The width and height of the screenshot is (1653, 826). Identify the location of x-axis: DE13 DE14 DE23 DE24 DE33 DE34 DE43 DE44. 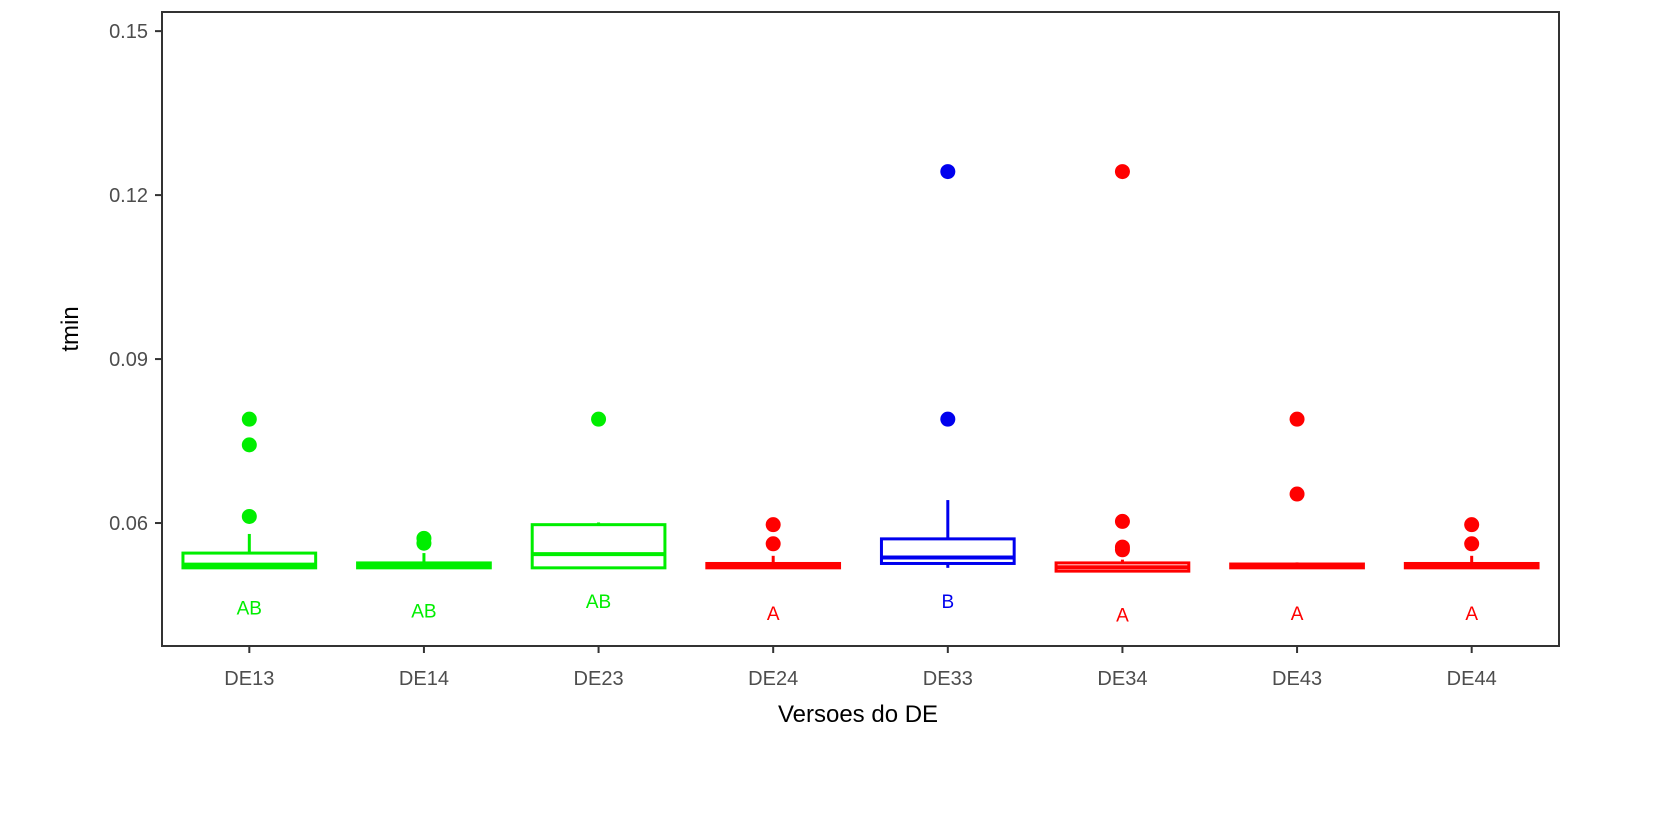
(860, 668).